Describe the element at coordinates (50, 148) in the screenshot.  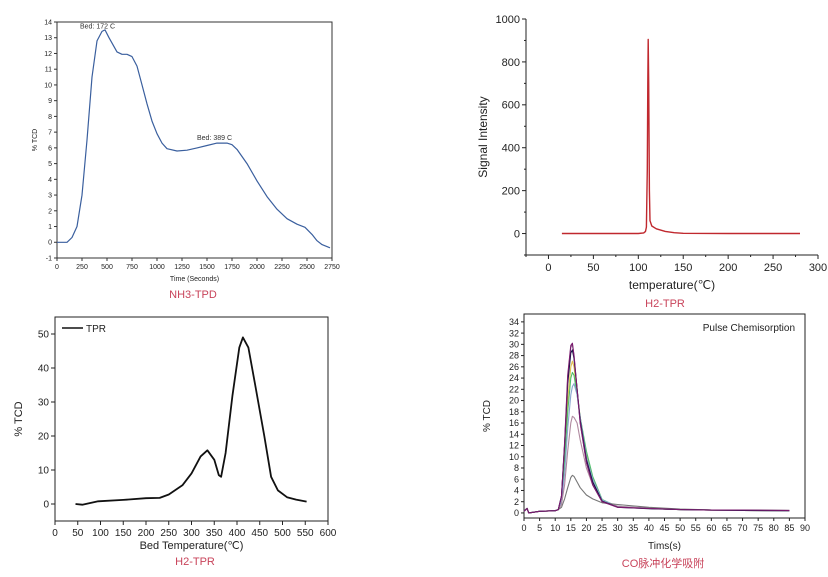
I see `y-tick-label: 6` at that location.